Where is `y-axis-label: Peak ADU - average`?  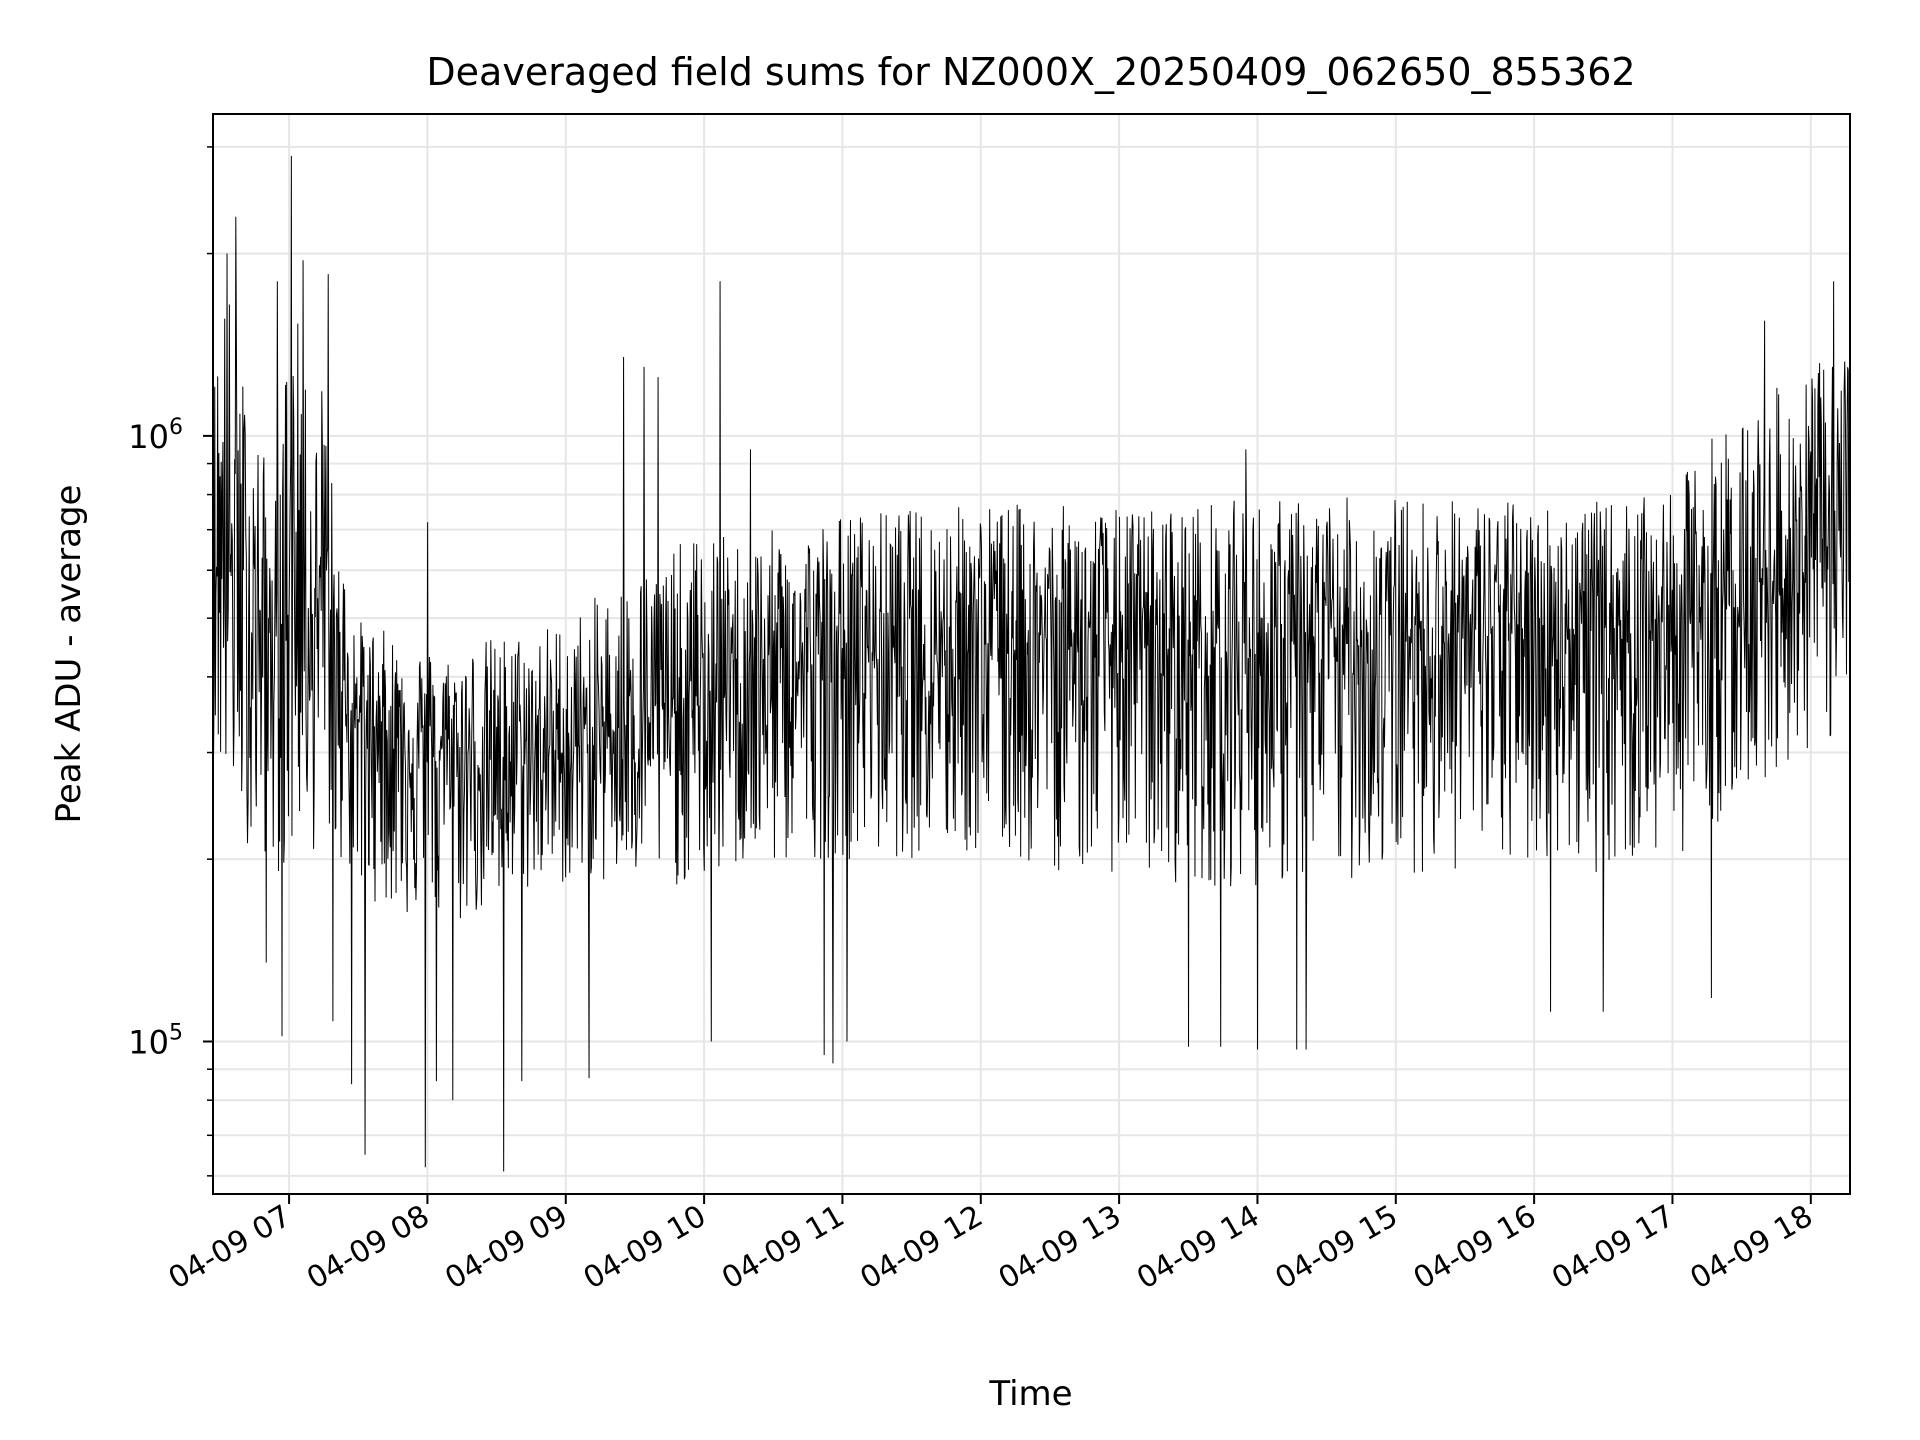 y-axis-label: Peak ADU - average is located at coordinates (69, 654).